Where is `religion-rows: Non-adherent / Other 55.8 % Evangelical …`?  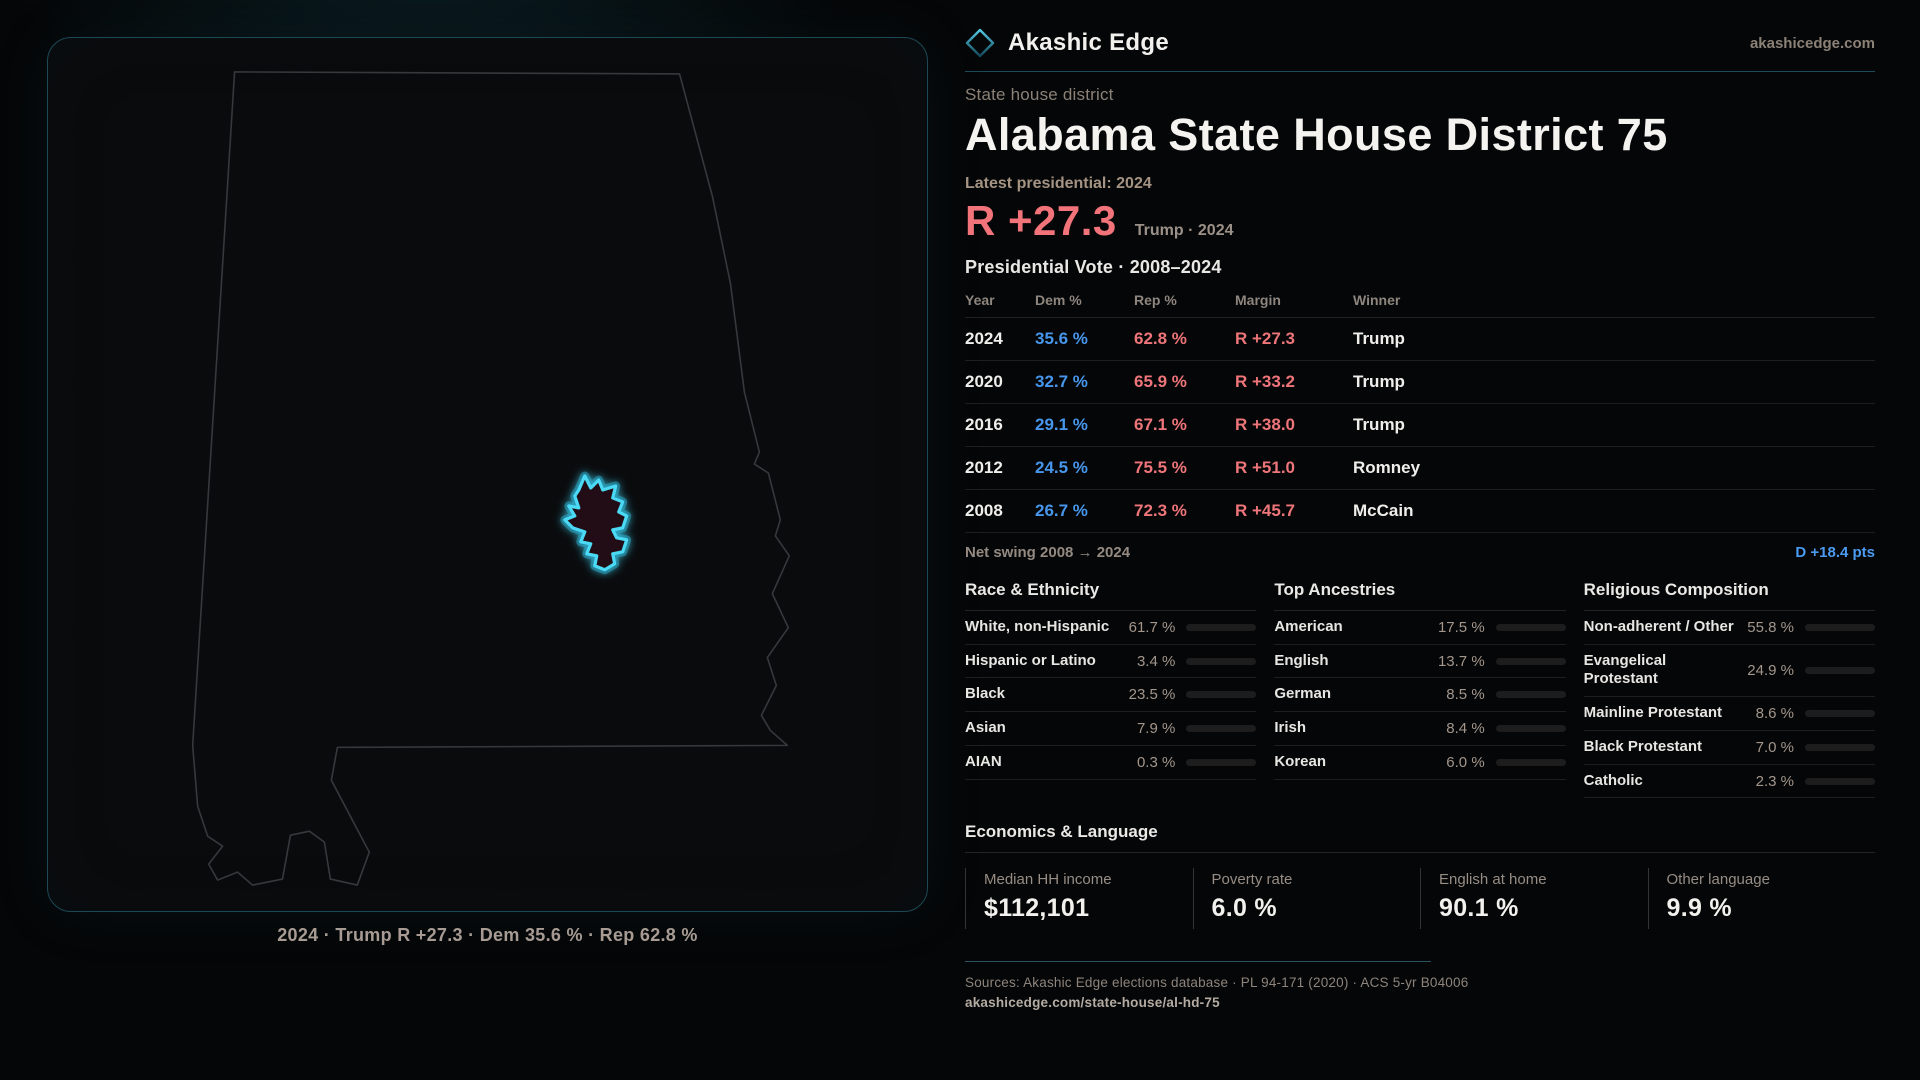 religion-rows: Non-adherent / Other 55.8 % Evangelical … is located at coordinates (1729, 705).